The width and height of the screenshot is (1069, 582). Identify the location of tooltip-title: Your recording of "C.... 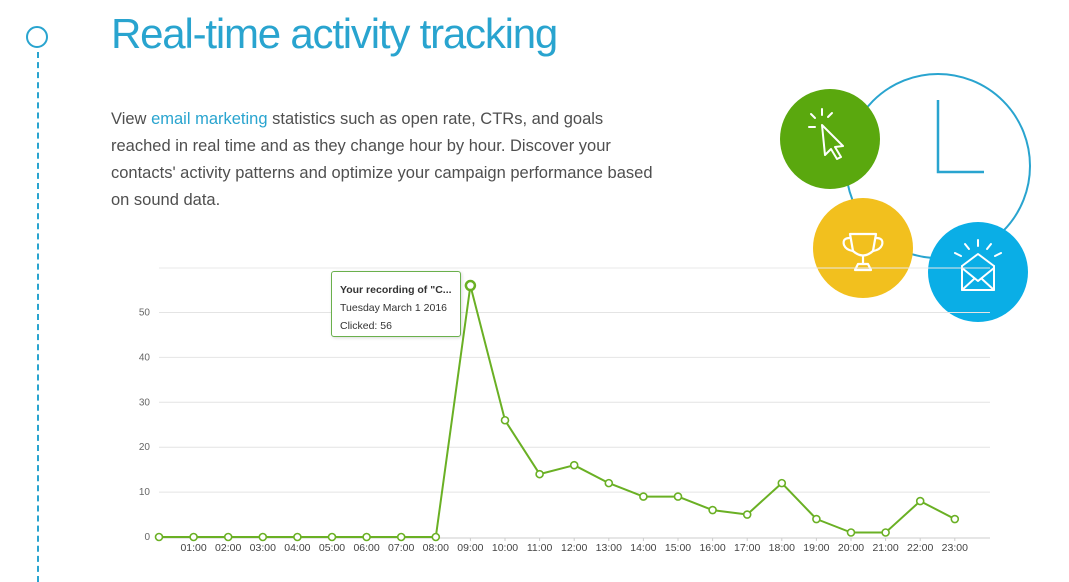
(396, 290).